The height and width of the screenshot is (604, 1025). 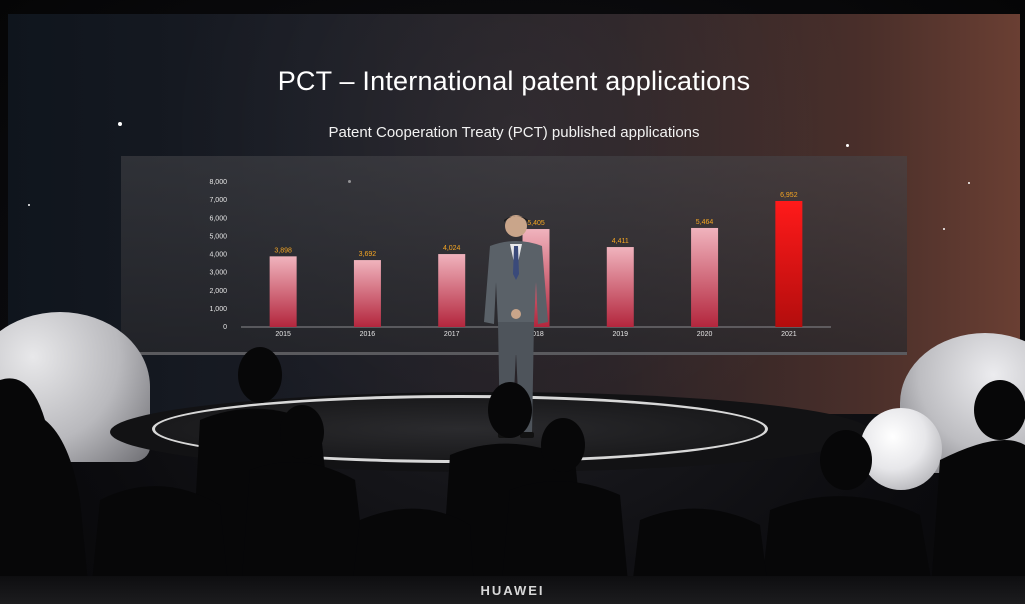 I want to click on huawei-logo: HUAWEI, so click(x=512, y=590).